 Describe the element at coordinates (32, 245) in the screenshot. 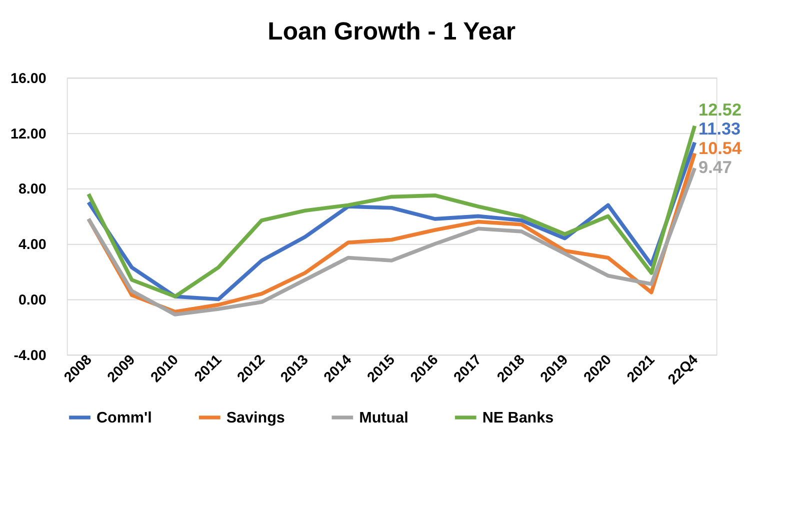

I see `y-tick-label: 4.00` at that location.